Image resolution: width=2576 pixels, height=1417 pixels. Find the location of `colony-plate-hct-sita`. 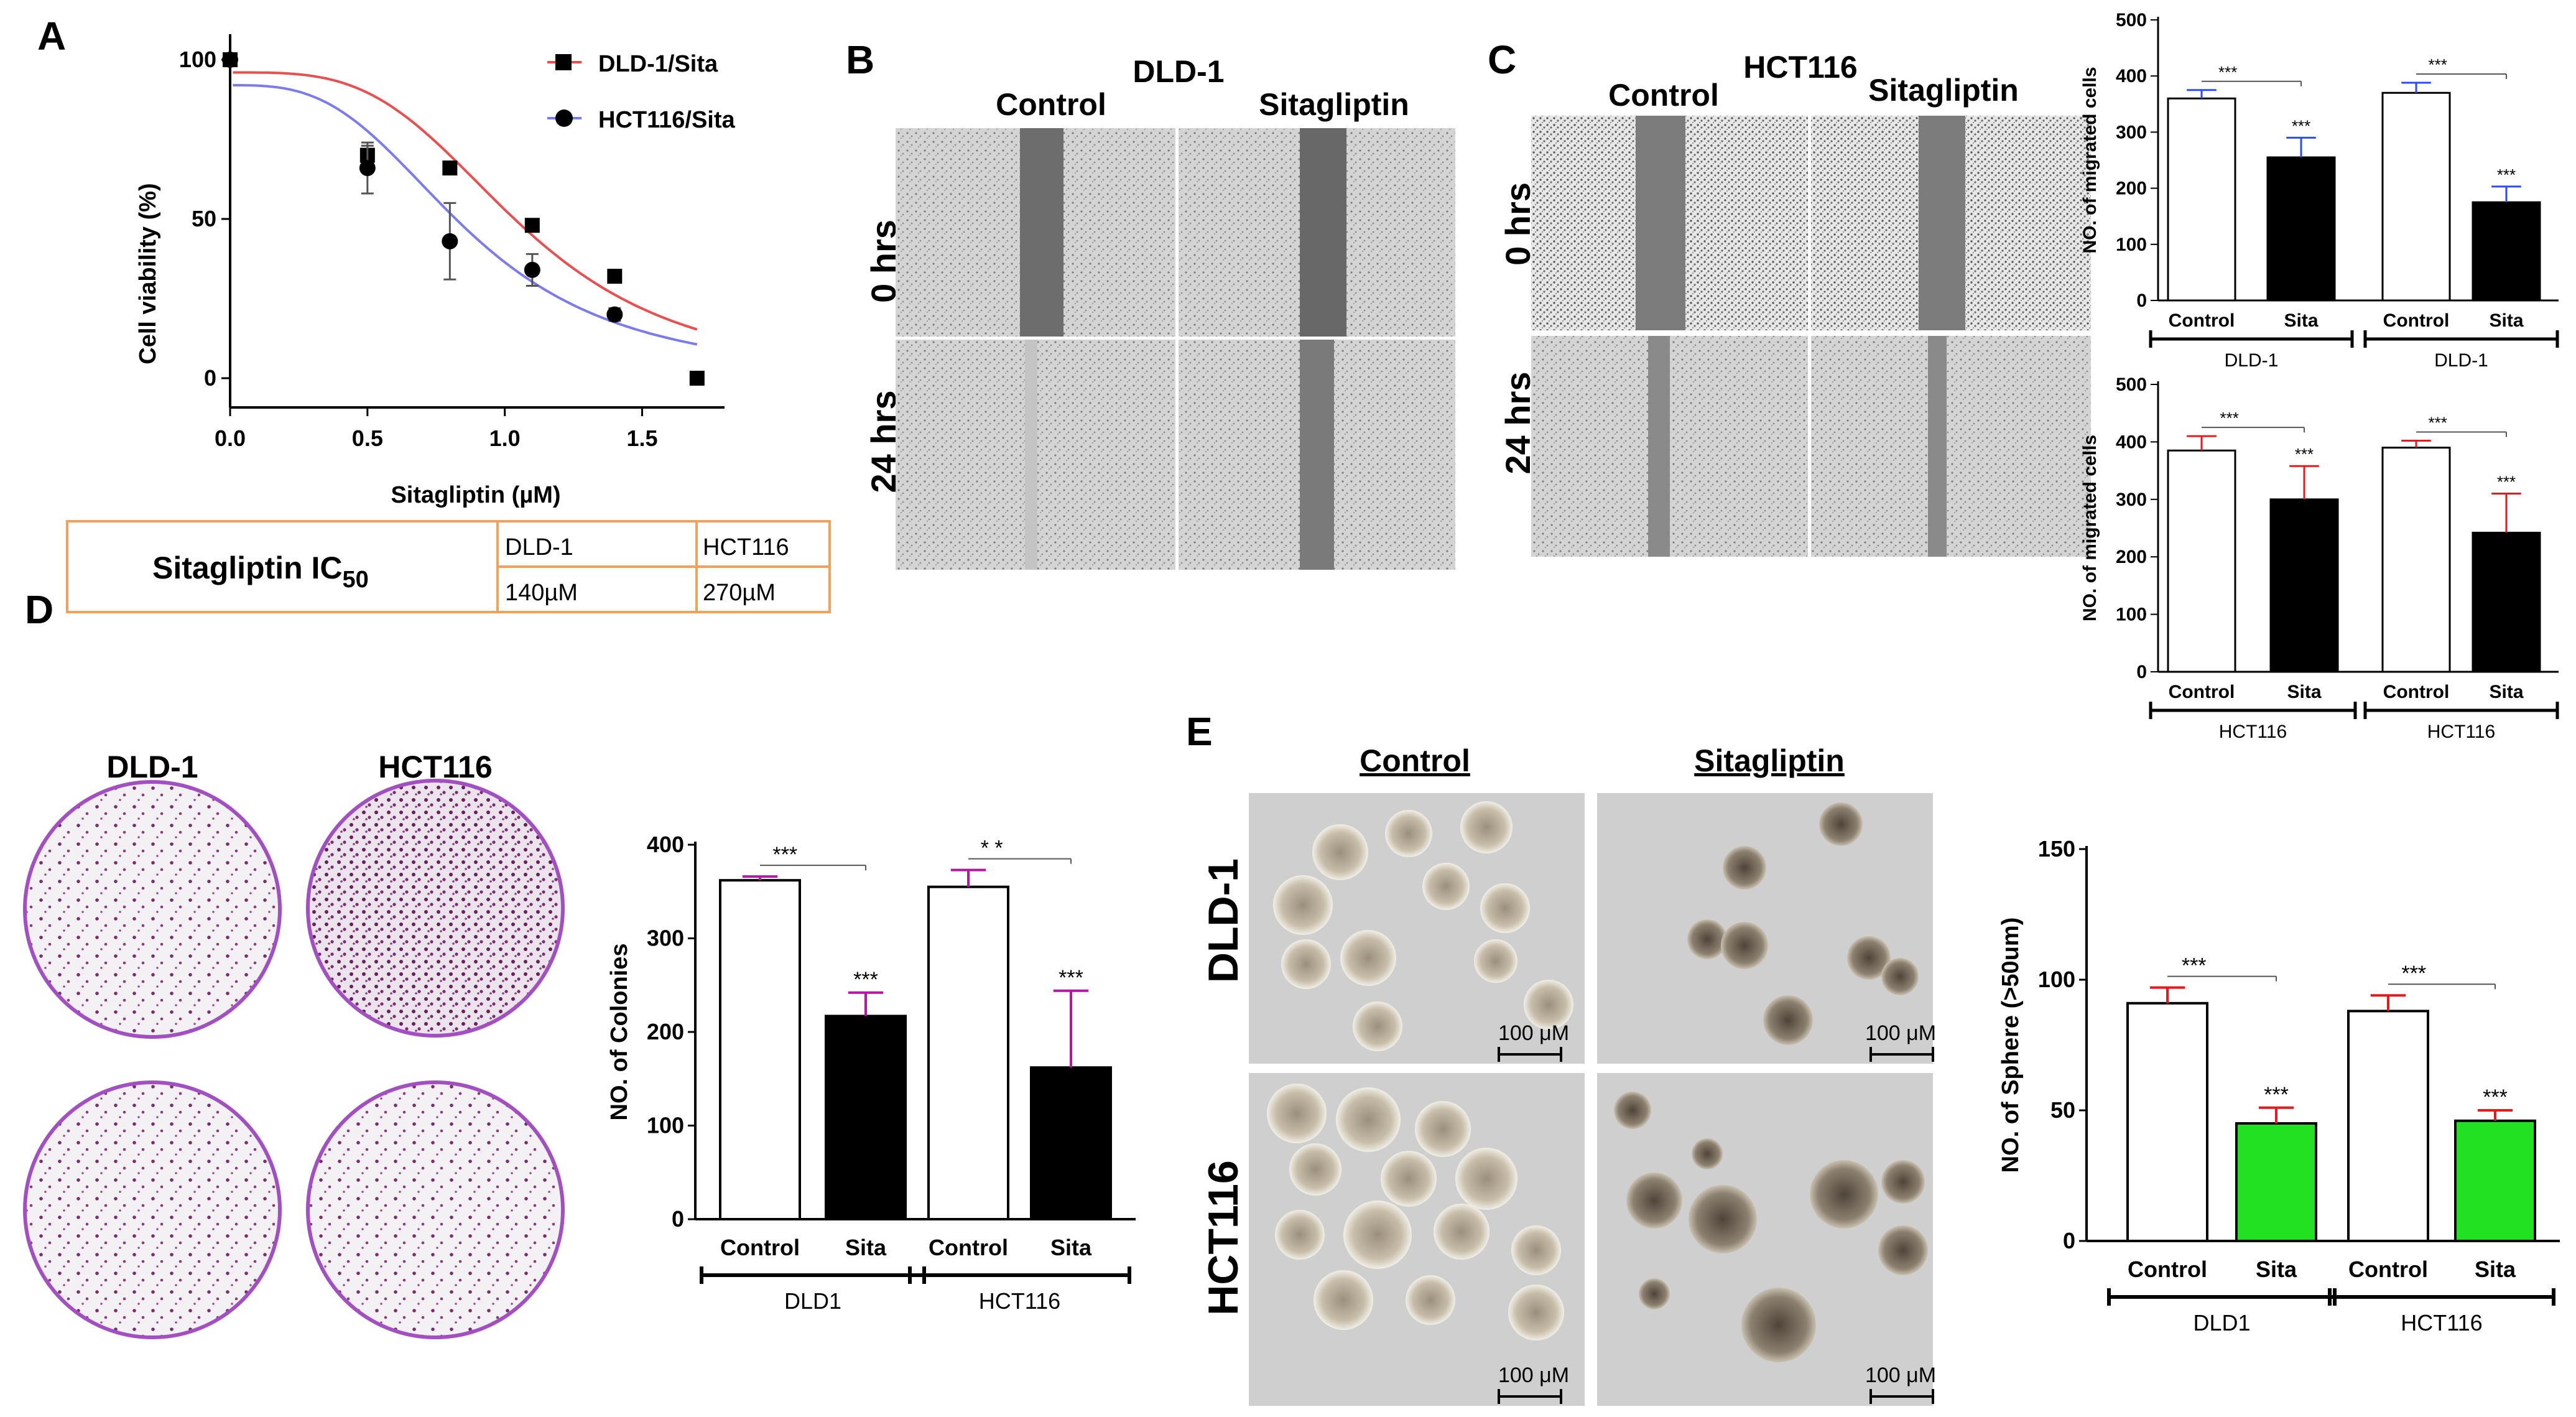

colony-plate-hct-sita is located at coordinates (436, 1210).